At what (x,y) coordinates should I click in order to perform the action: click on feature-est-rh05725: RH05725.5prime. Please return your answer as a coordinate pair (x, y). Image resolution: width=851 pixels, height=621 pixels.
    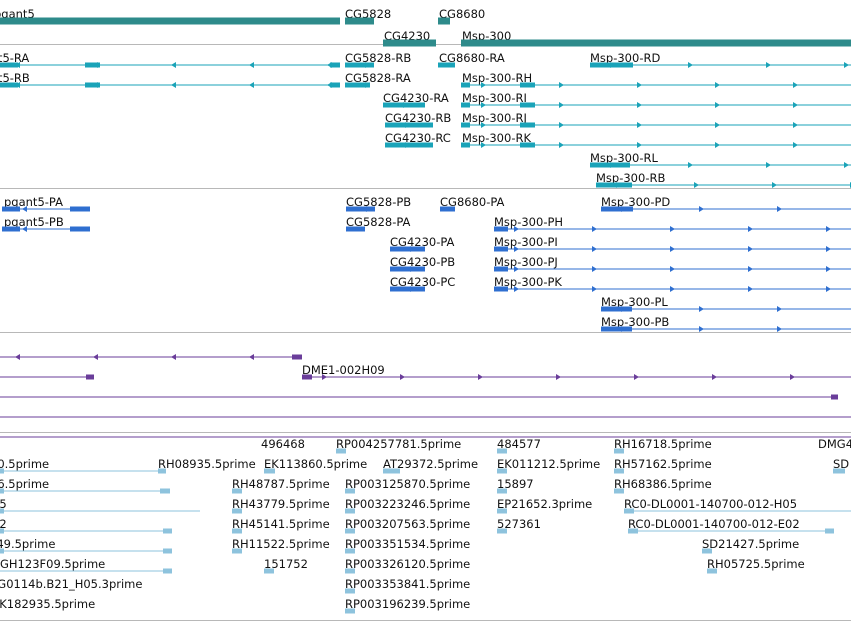
    Looking at the image, I should click on (756, 565).